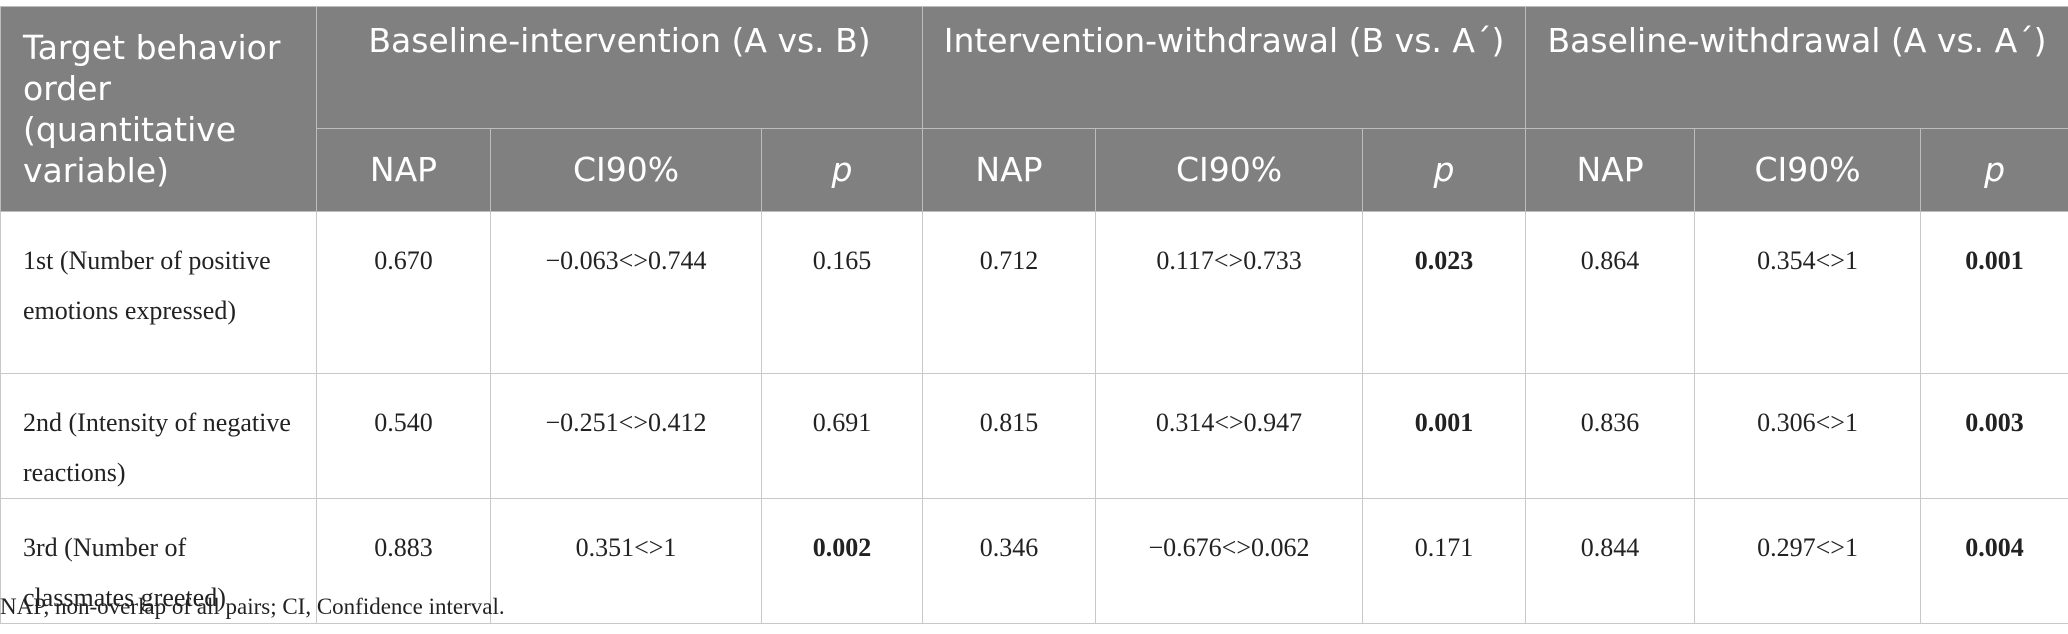  What do you see at coordinates (1610, 561) in the screenshot?
I see `cell-nap: 0.844` at bounding box center [1610, 561].